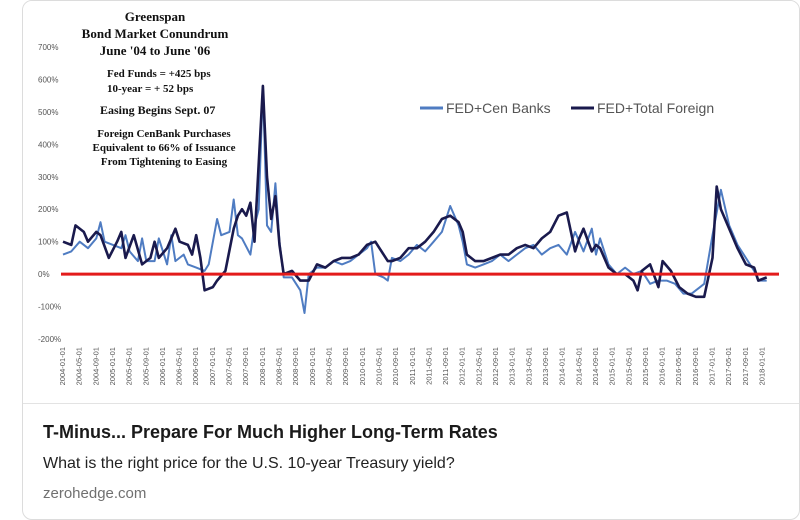 This screenshot has height=520, width=800. Describe the element at coordinates (163, 148) in the screenshot. I see `annotation-line: Equivalent to 66% of Issuance` at that location.